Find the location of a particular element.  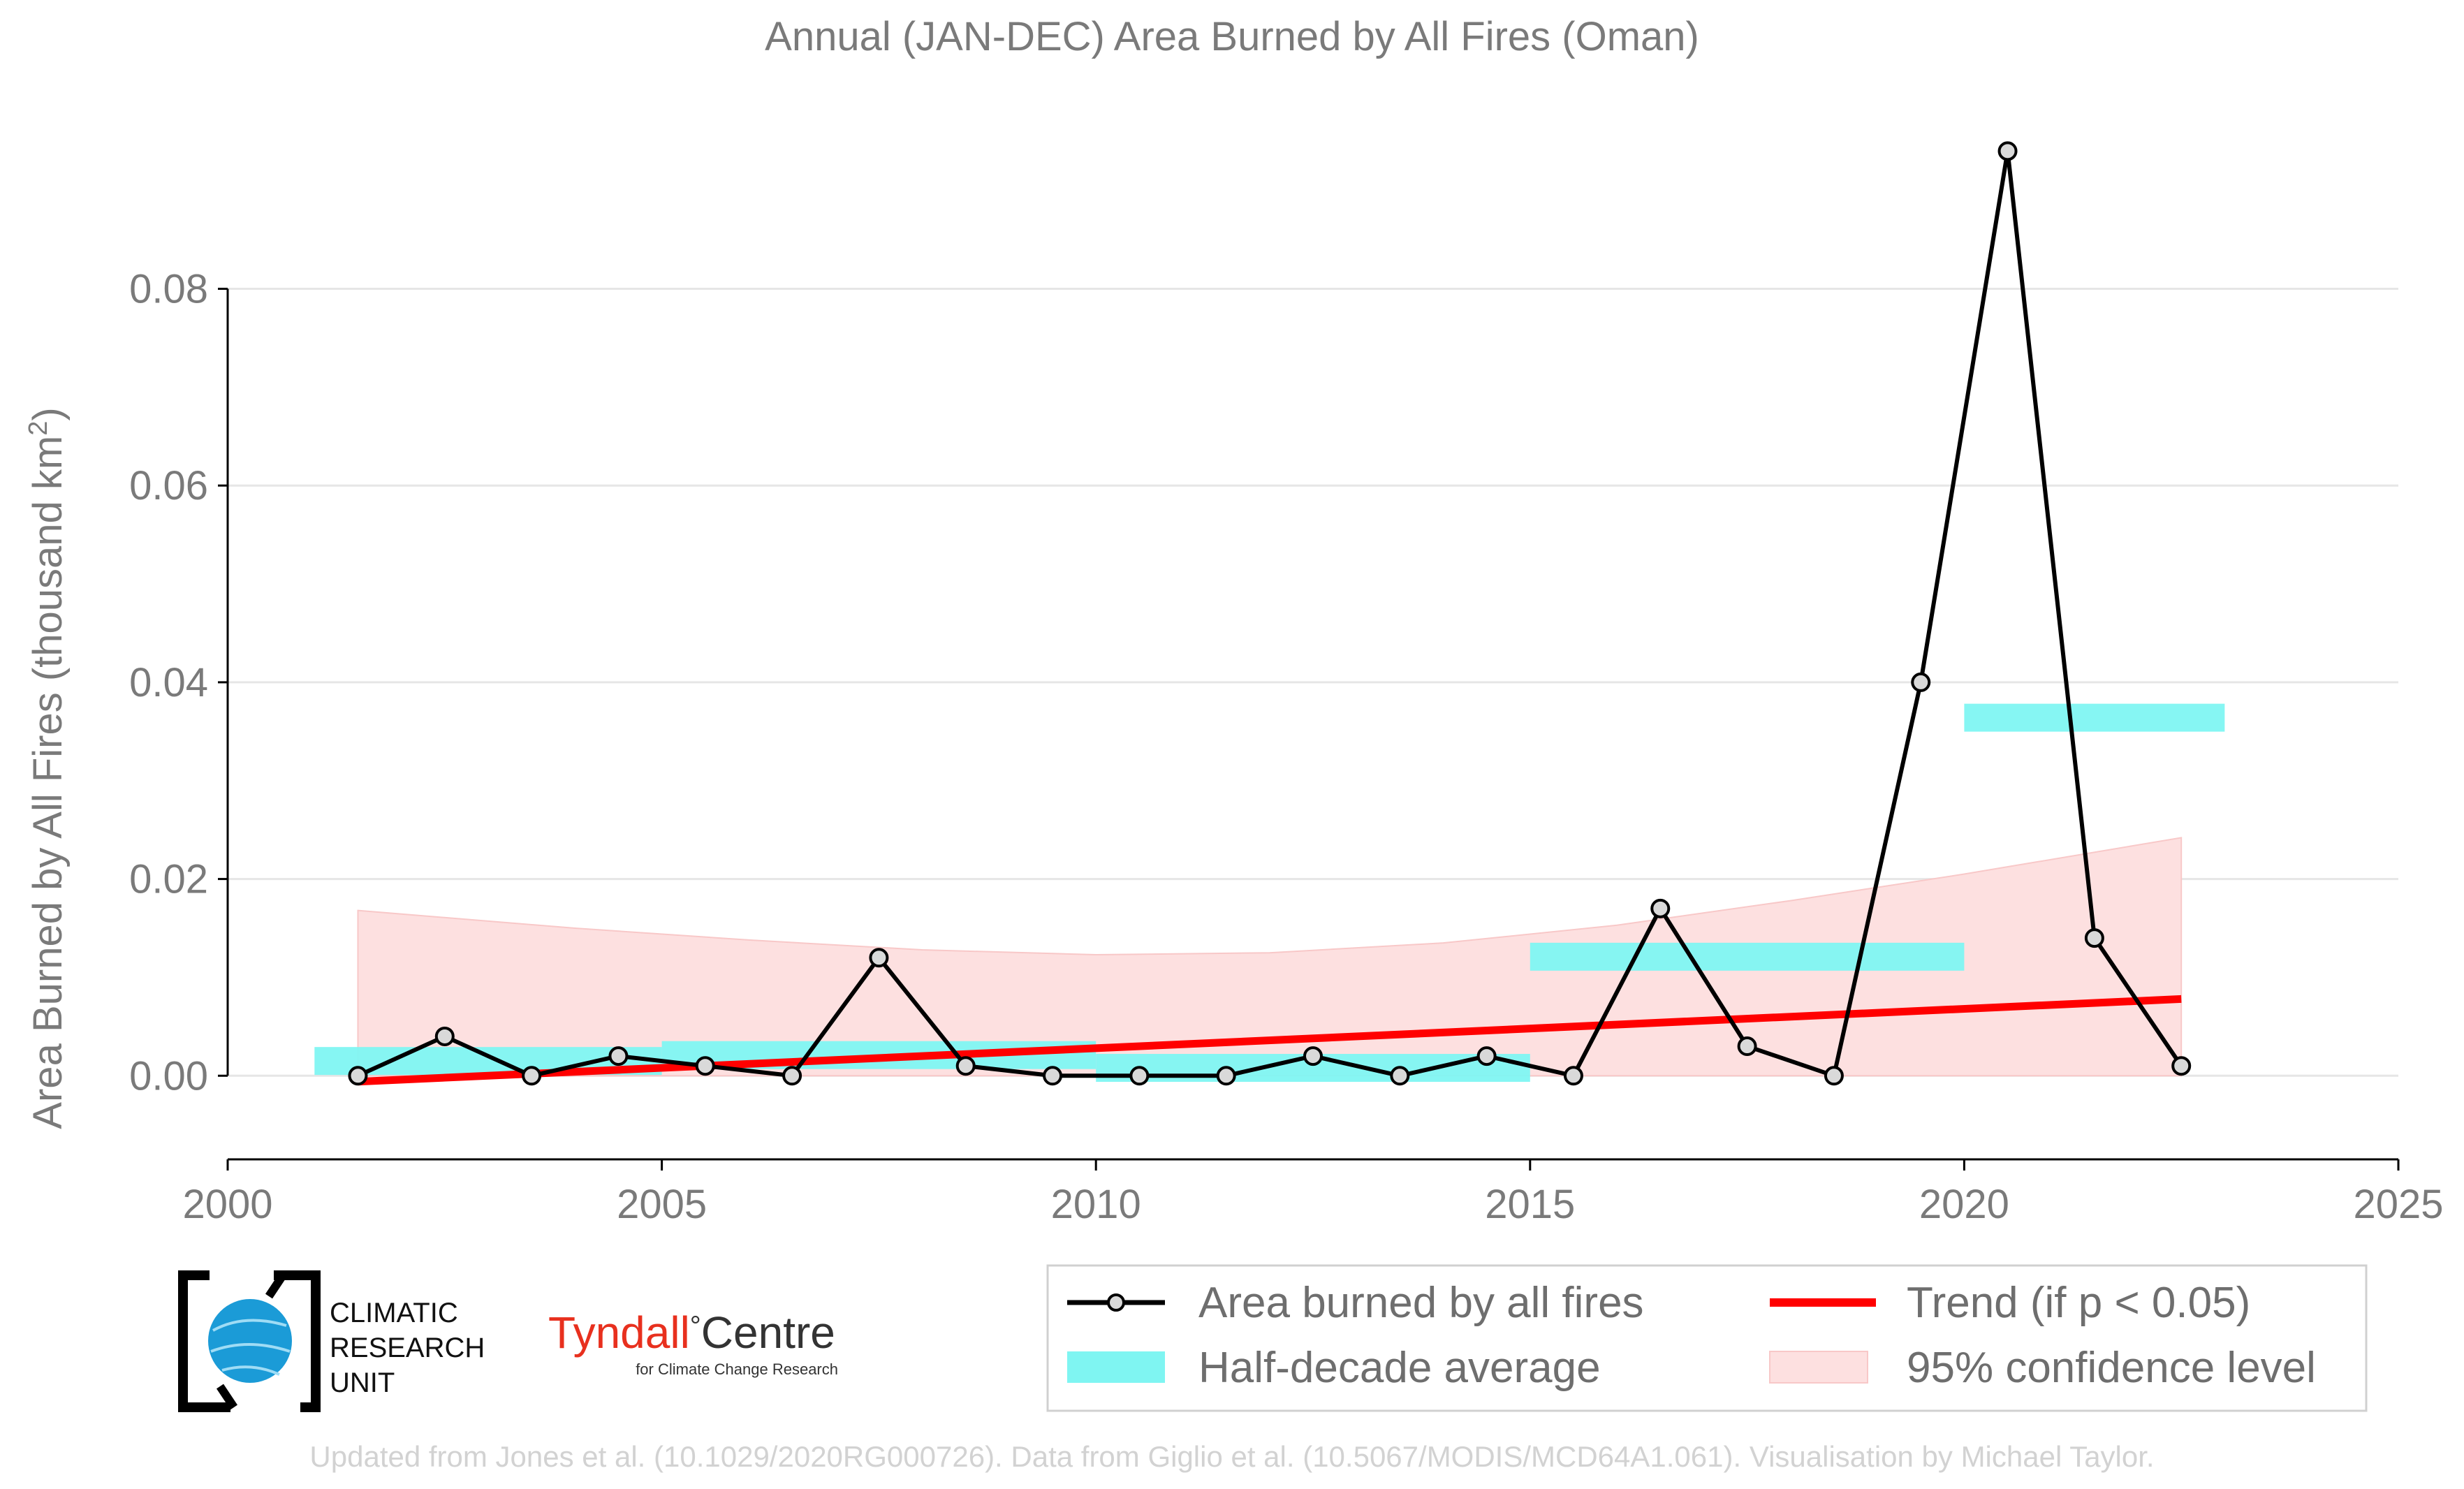

y-tick-label-0: 0.00 is located at coordinates (168, 1076).